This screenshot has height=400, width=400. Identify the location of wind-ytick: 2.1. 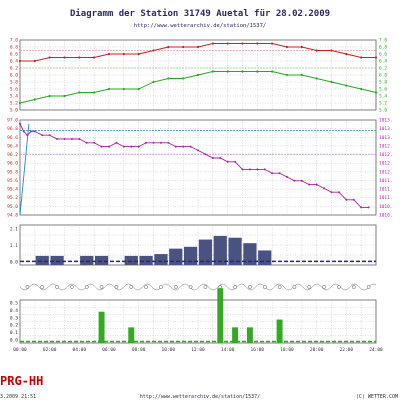
(14, 230).